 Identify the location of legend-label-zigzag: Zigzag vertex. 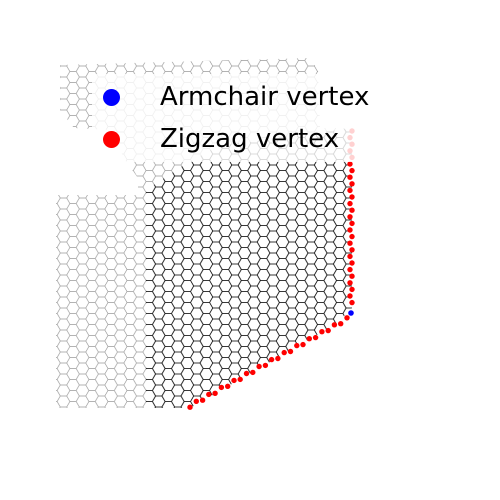
(250, 139).